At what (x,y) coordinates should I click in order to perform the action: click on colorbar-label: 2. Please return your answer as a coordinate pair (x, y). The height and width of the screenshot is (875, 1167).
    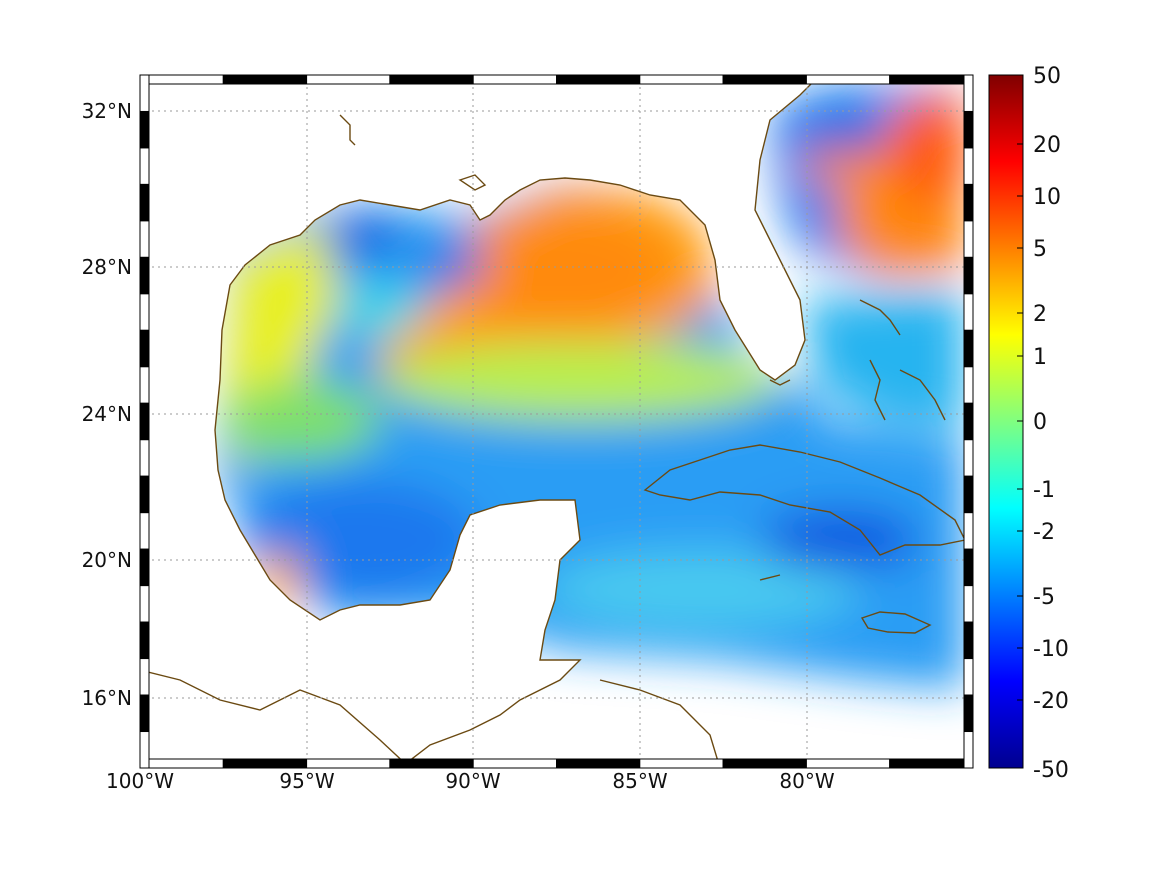
    Looking at the image, I should click on (1040, 314).